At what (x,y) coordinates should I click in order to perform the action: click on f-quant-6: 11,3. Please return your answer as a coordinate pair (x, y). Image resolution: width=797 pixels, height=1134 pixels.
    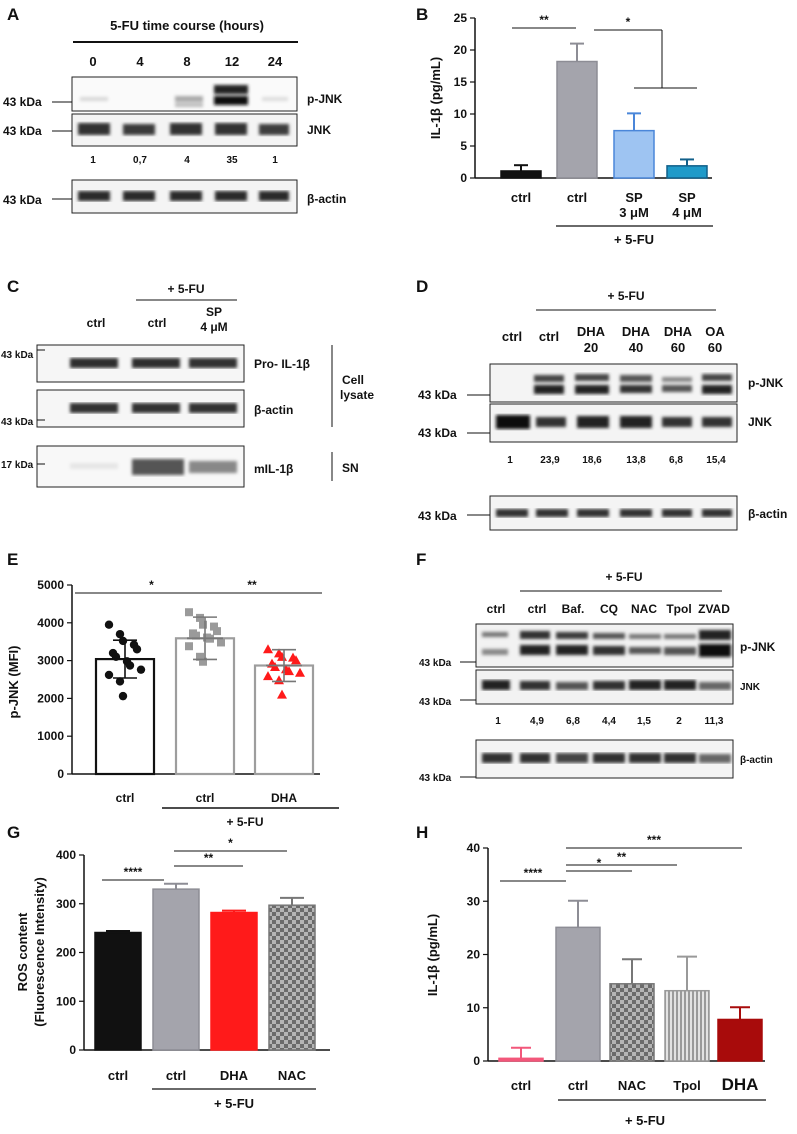
    Looking at the image, I should click on (714, 721).